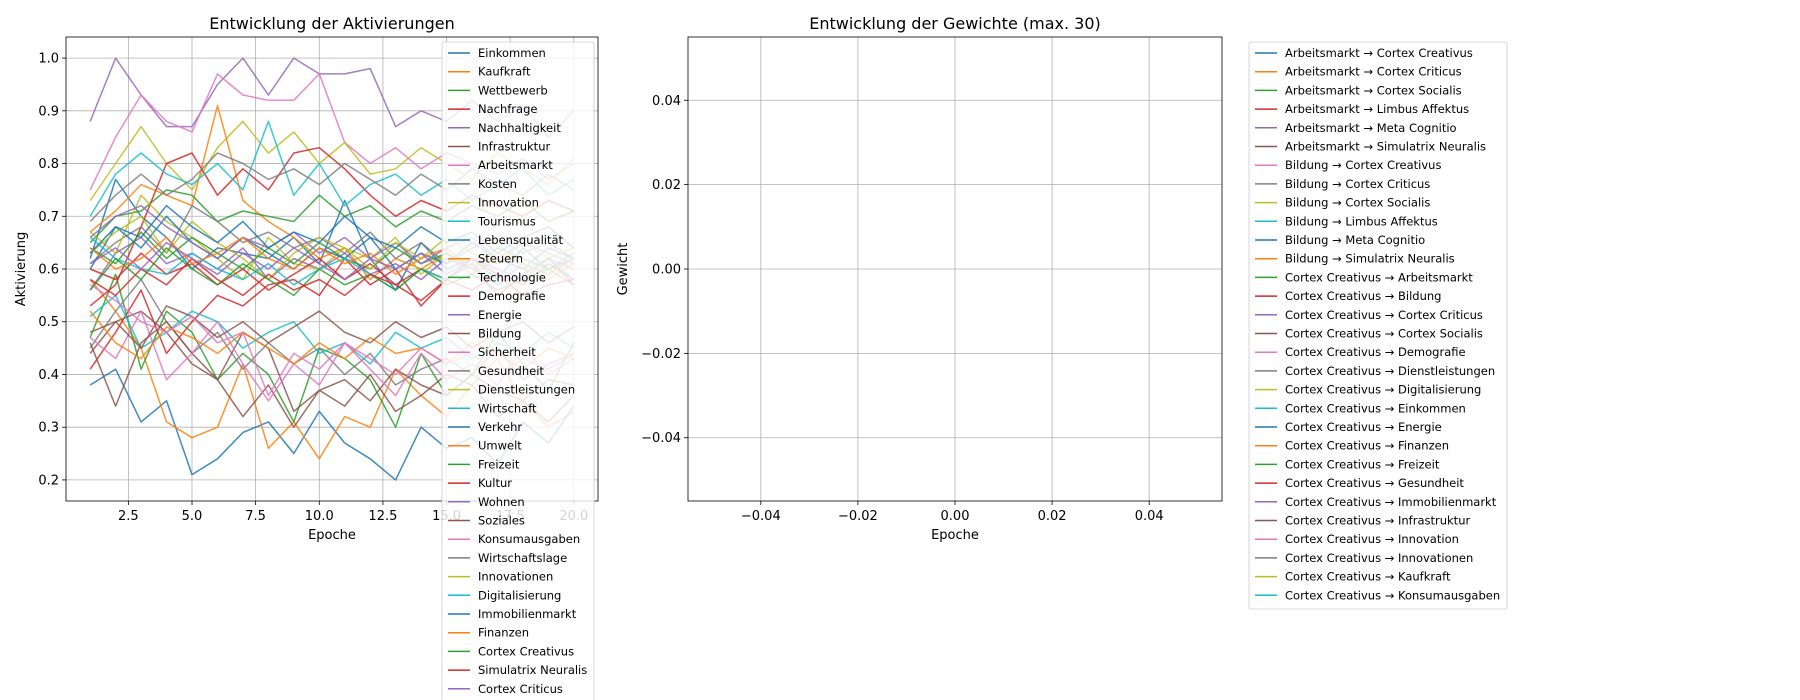  What do you see at coordinates (513, 90) in the screenshot?
I see `legend-label: Wettbewerb` at bounding box center [513, 90].